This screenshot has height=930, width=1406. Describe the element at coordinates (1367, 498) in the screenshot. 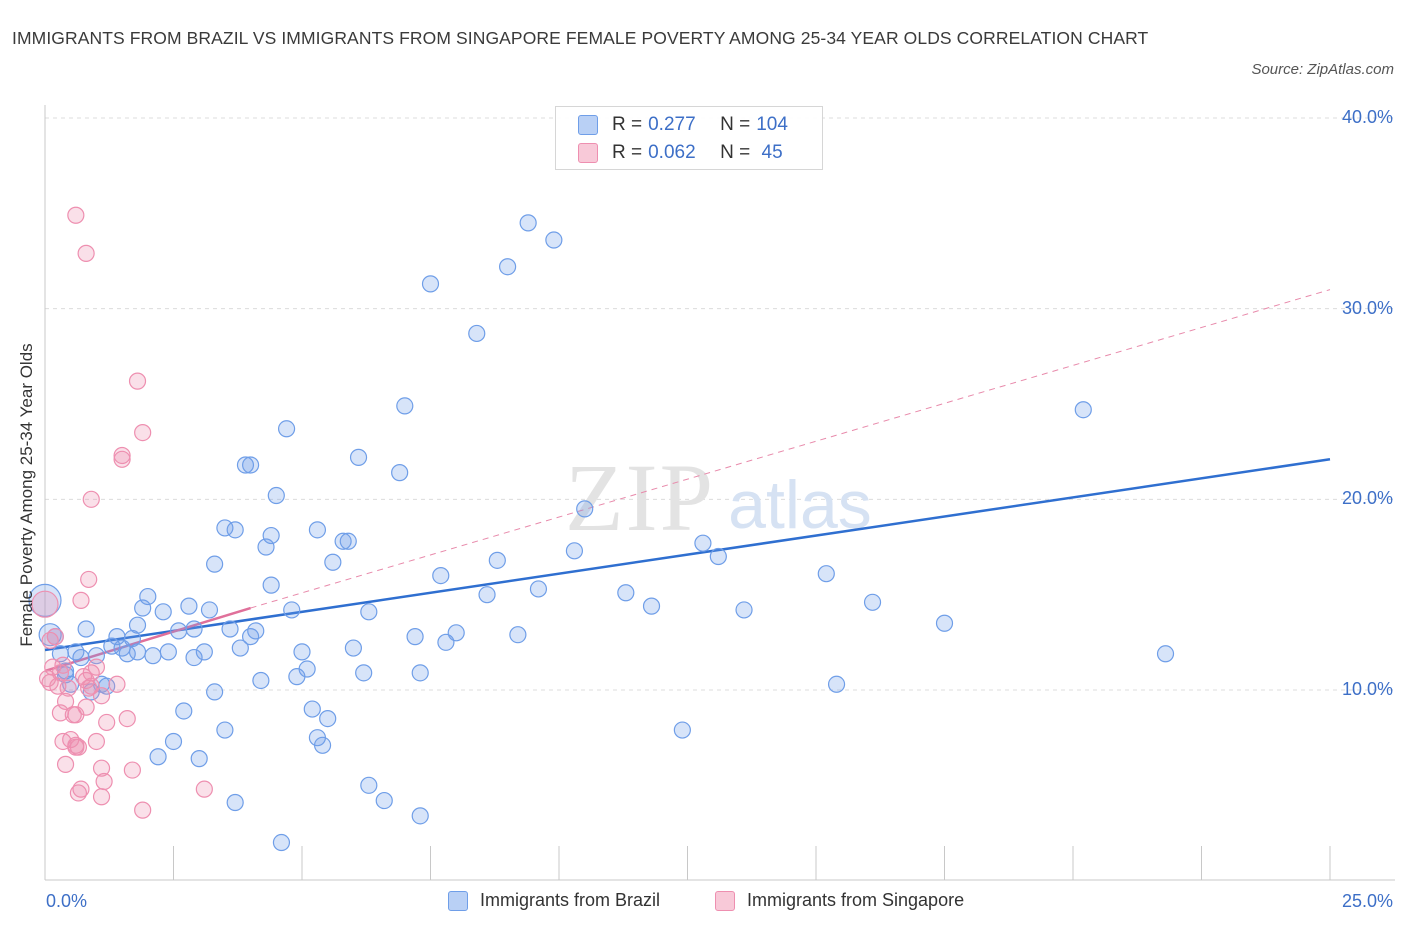

I see `y-tick-label: 20.0%` at that location.